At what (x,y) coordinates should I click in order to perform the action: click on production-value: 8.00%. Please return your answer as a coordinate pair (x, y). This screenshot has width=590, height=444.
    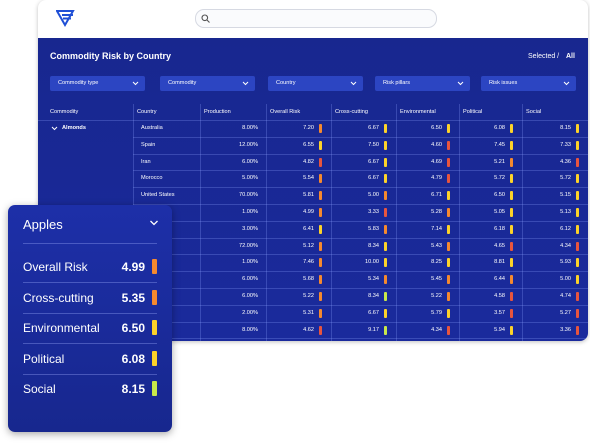
    Looking at the image, I should click on (250, 128).